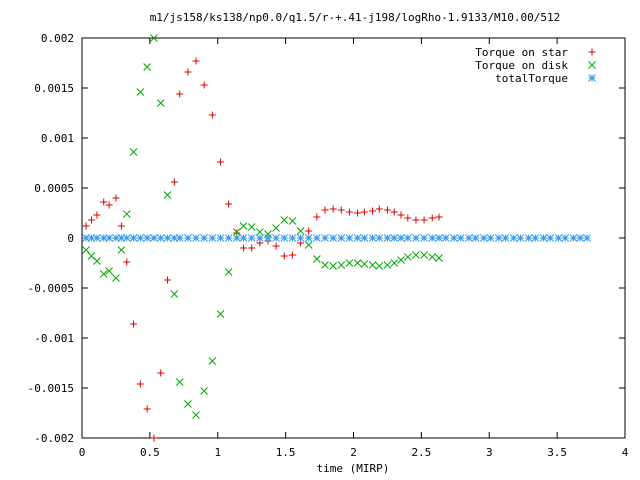  I want to click on x-tick-label: 0.5, so click(150, 452).